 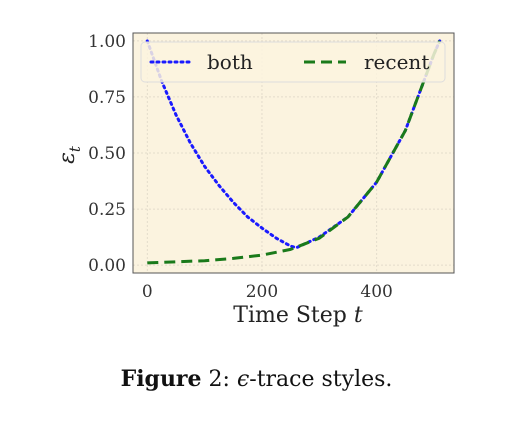 I want to click on y-tick-label: 0.25, so click(x=107, y=210).